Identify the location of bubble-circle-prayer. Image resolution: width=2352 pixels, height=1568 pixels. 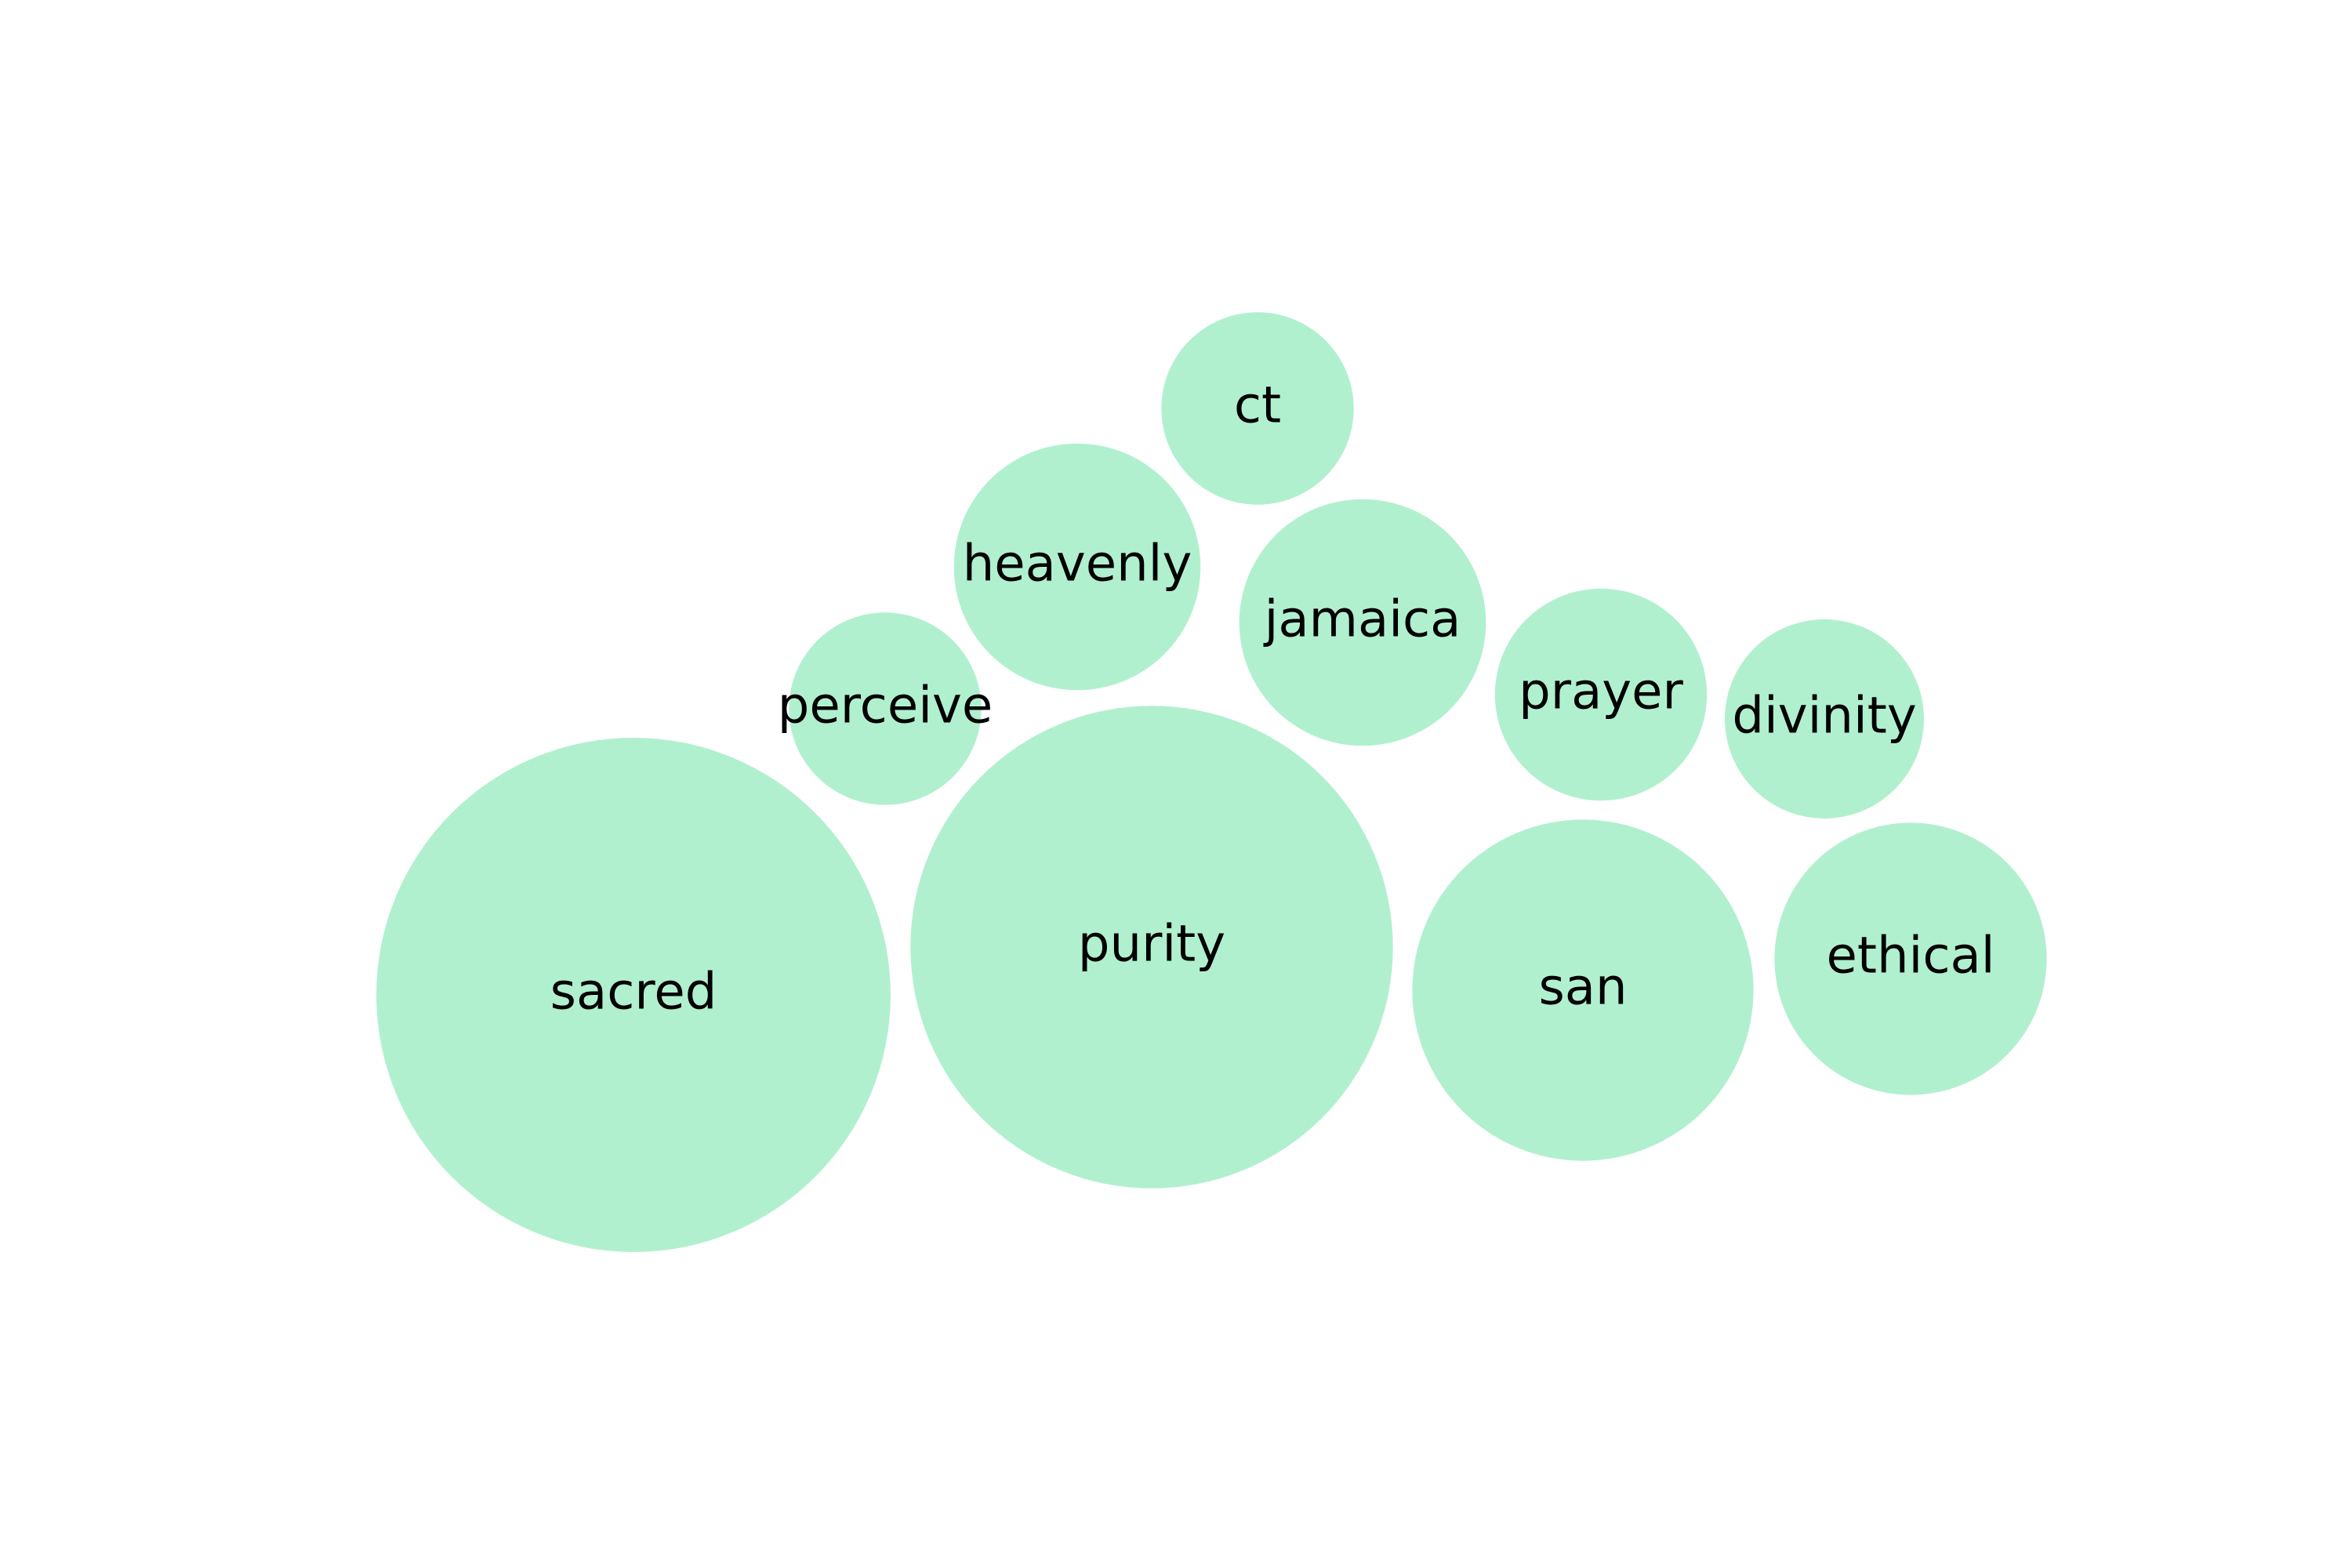
(1601, 694).